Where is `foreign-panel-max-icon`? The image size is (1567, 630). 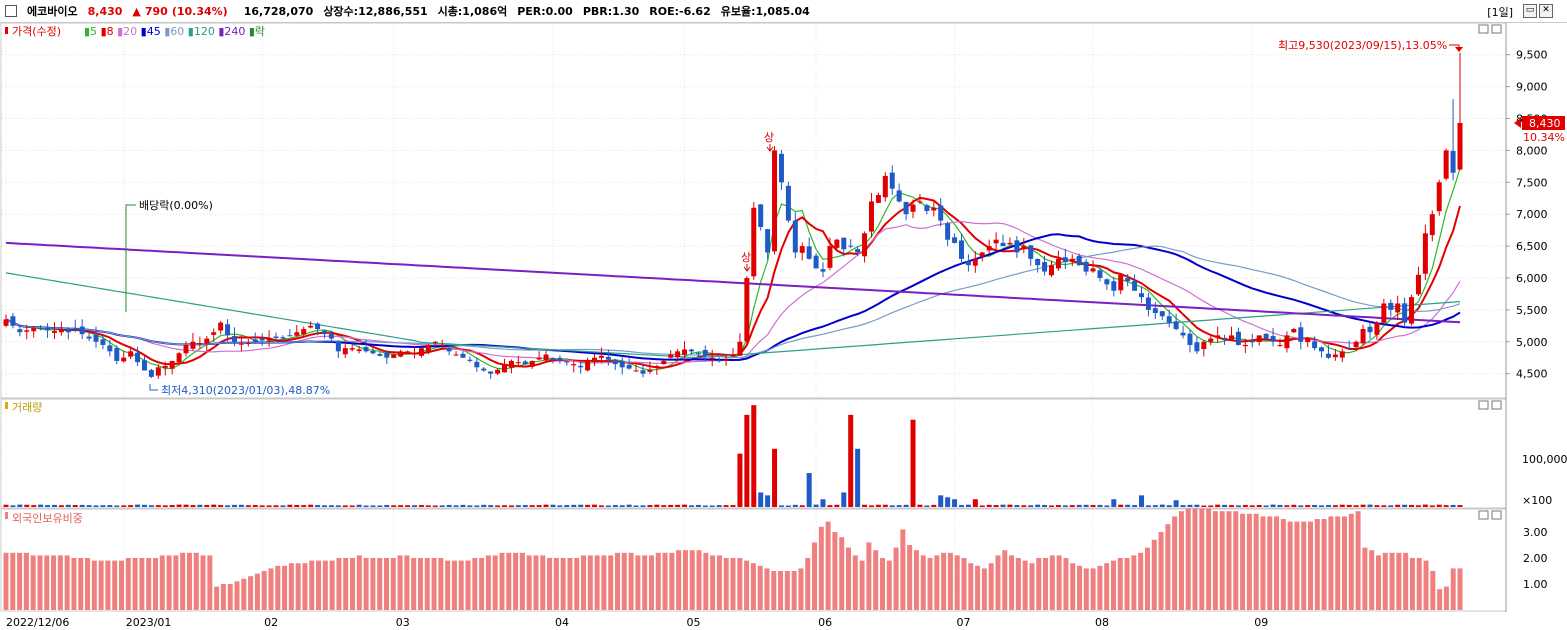 foreign-panel-max-icon is located at coordinates (1496, 515).